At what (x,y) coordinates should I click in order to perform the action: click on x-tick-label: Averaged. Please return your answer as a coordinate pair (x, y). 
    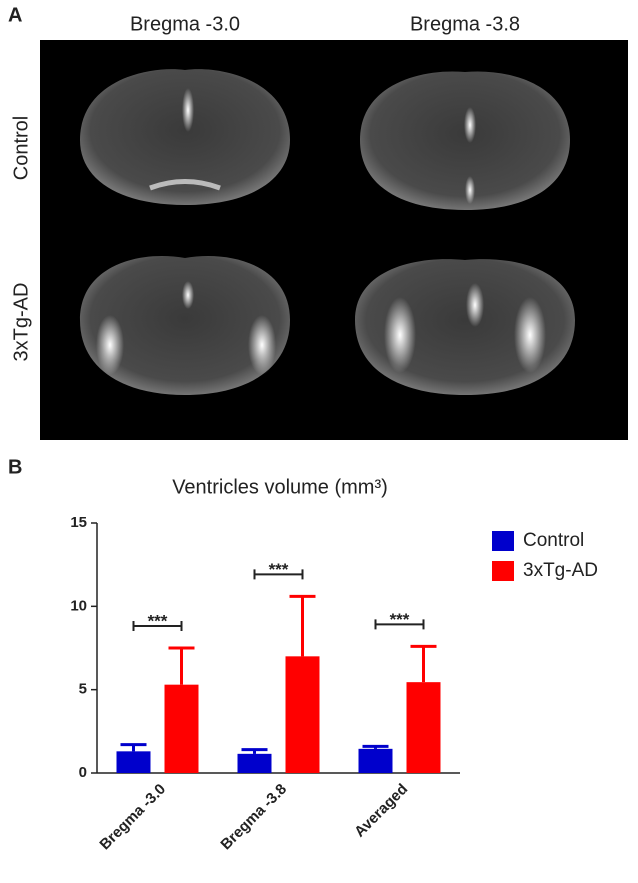
    Looking at the image, I should click on (381, 811).